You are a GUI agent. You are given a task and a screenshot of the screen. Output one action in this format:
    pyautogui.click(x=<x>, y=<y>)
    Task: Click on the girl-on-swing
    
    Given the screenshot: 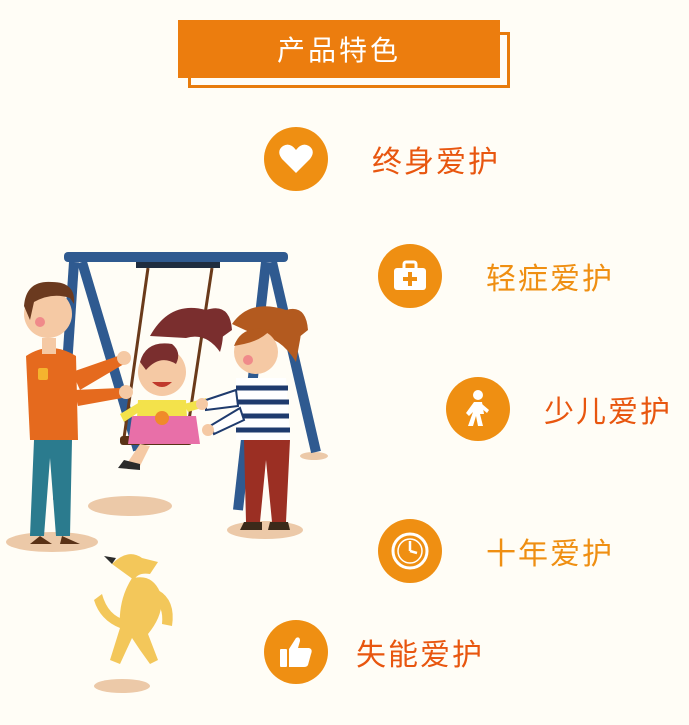 What is the action you would take?
    pyautogui.click(x=175, y=388)
    